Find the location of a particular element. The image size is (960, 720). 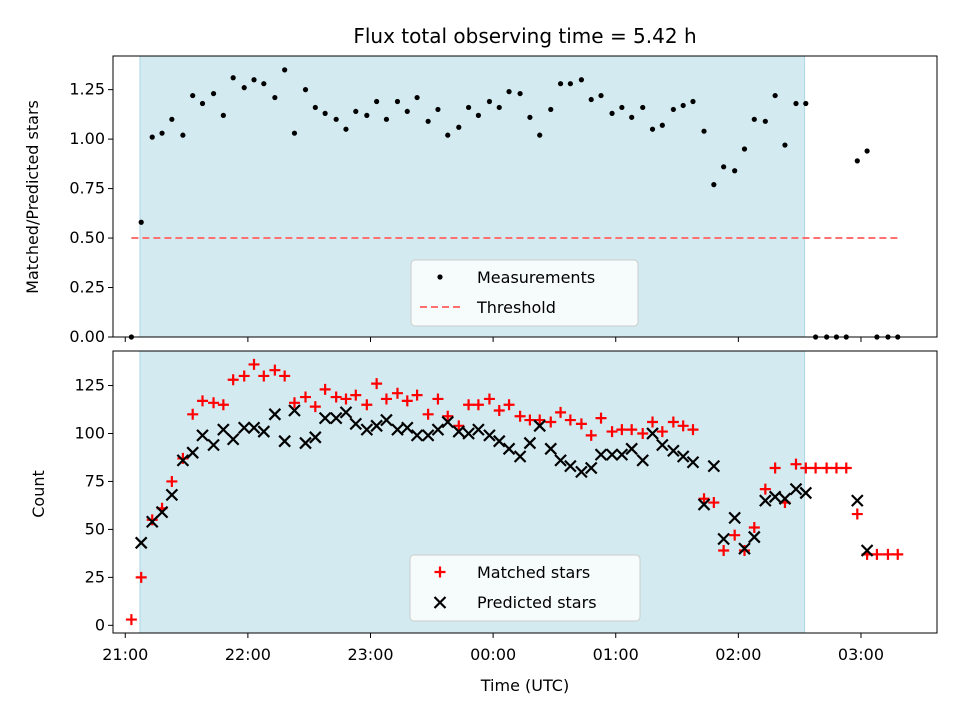

bottom-legend: Matched stars Predicted stars is located at coordinates (525, 588).